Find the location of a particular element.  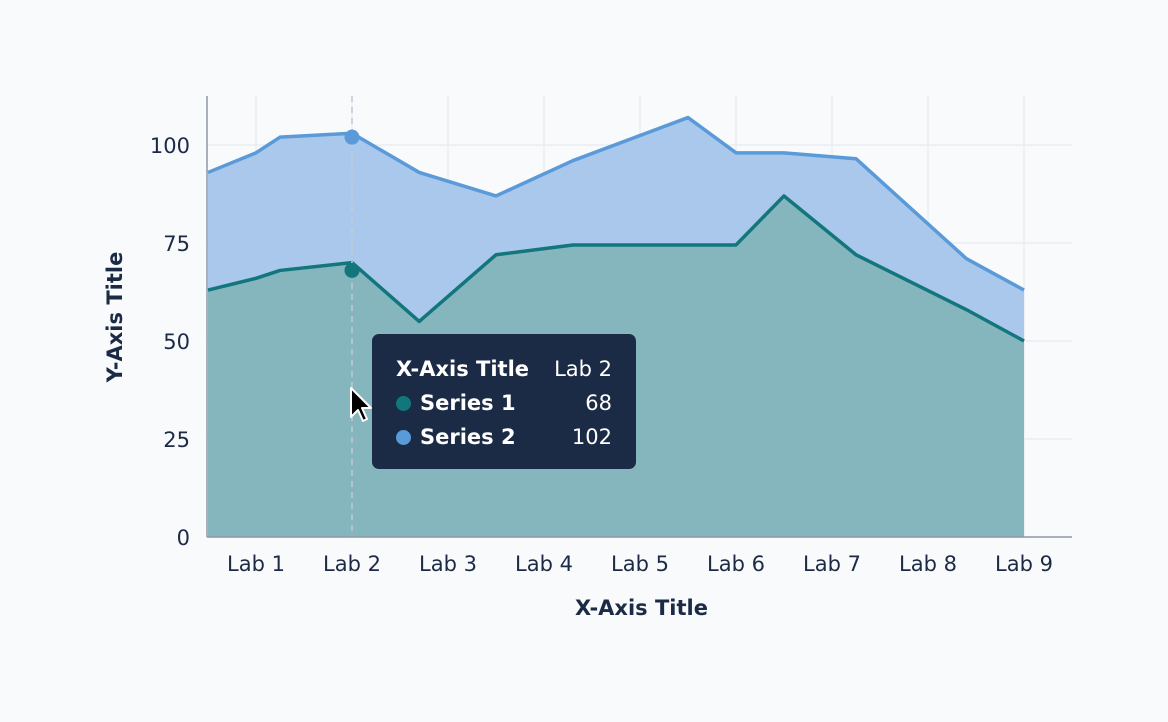

x-tick-label: Lab 3 is located at coordinates (448, 564).